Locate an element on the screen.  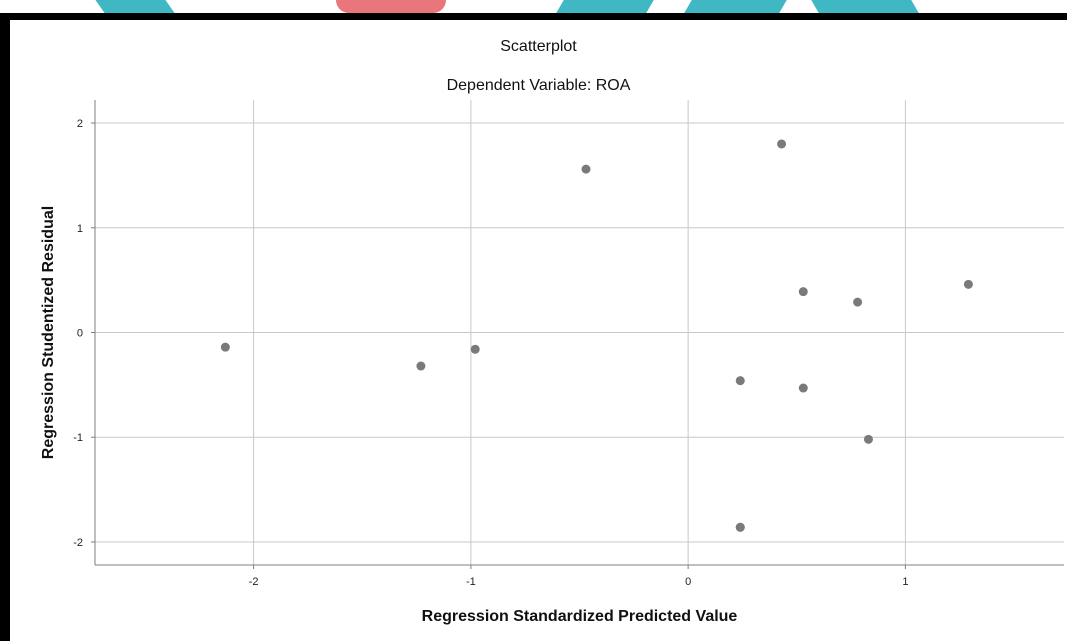
y-tick-label: 1 is located at coordinates (80, 229).